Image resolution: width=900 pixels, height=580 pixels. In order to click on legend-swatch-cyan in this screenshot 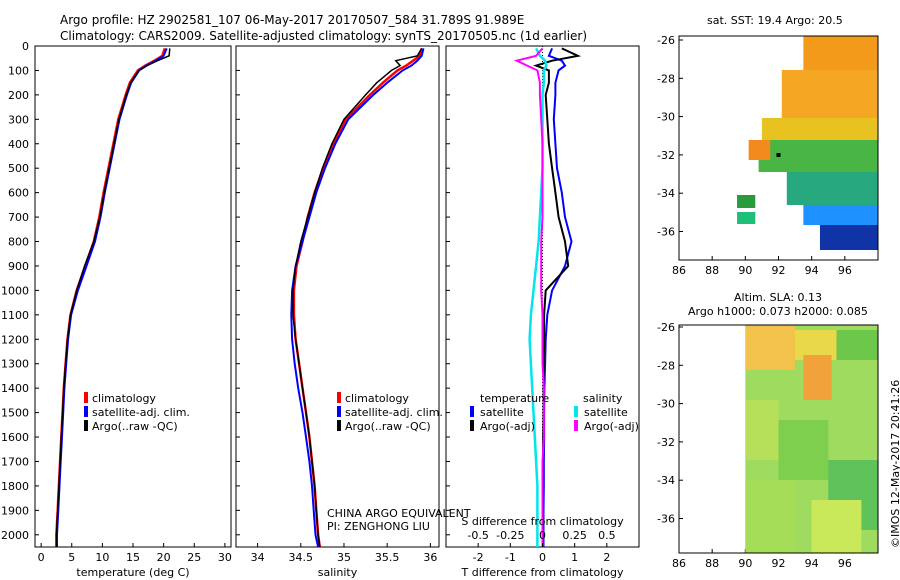, I will do `click(576, 411)`.